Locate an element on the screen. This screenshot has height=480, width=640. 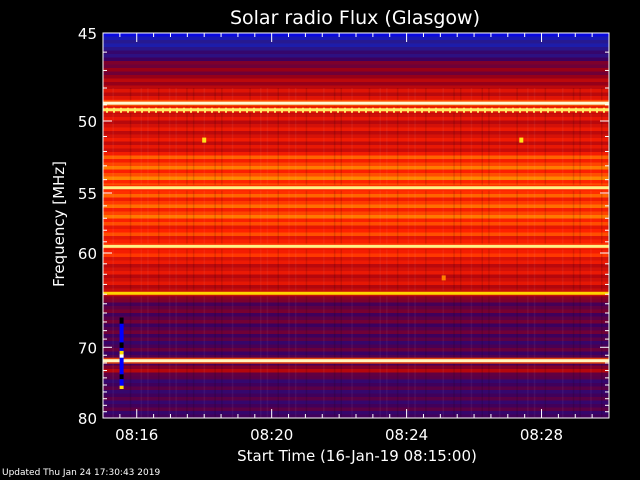
emission-line is located at coordinates (356, 103).